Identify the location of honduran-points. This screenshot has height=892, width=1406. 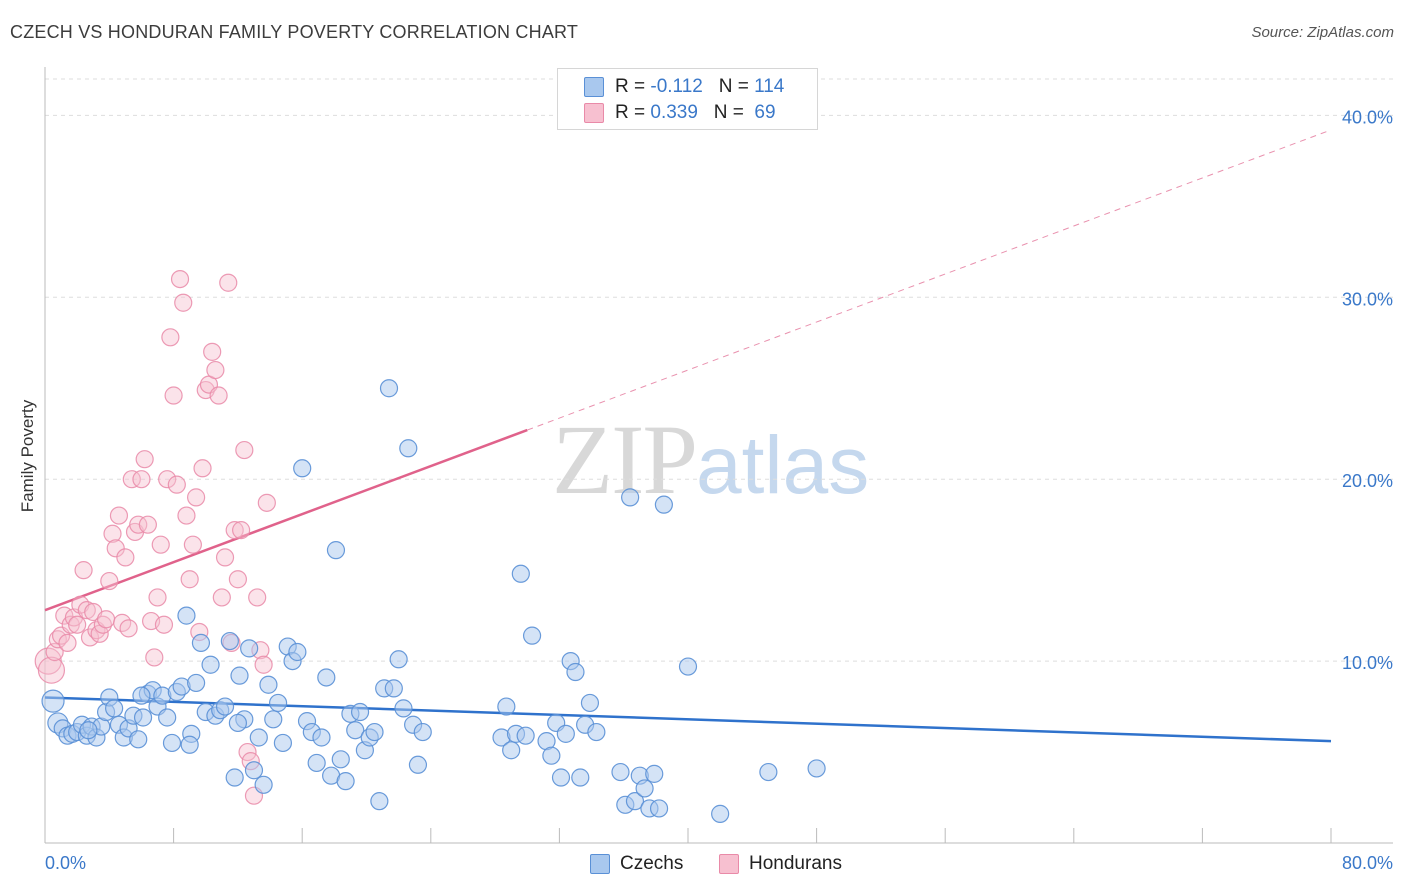
(155, 537).